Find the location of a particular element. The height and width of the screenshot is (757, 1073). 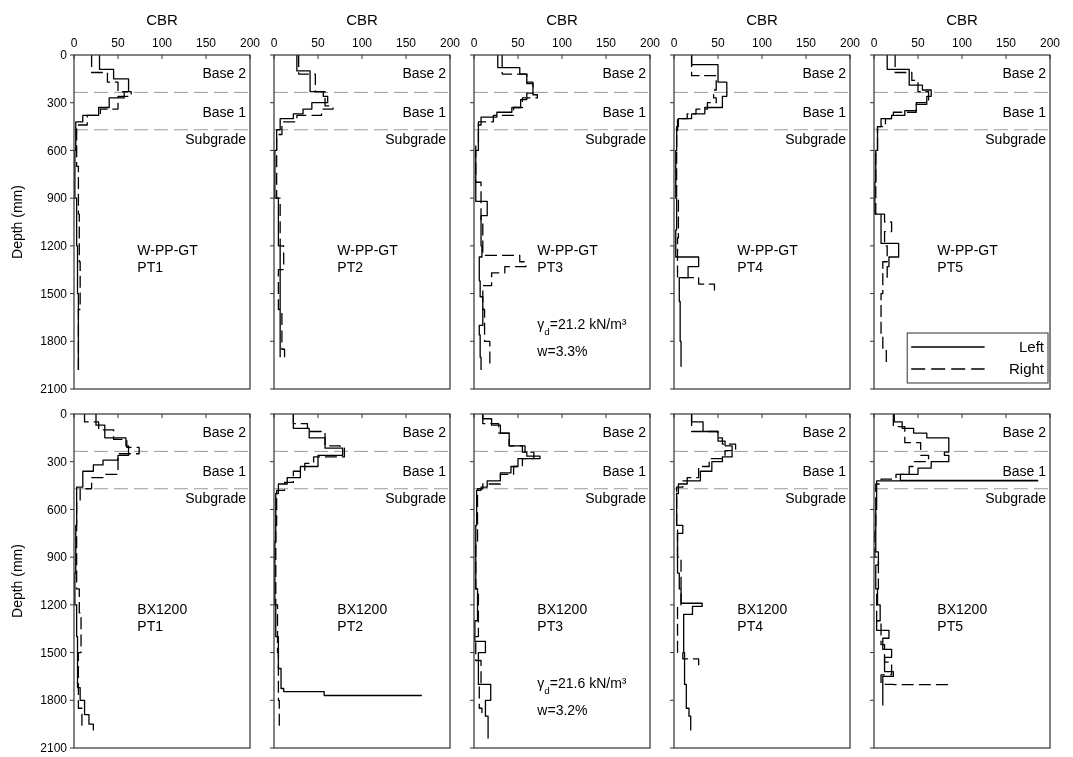

legend-label: Left is located at coordinates (1031, 347).